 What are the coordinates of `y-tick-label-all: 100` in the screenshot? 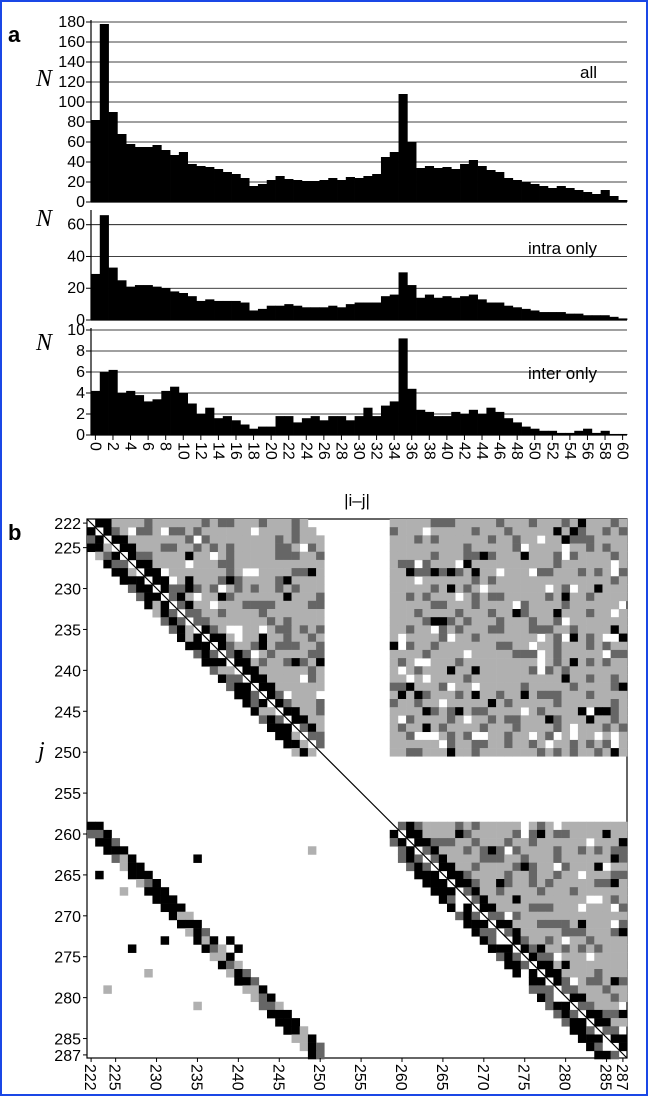 It's located at (71, 102).